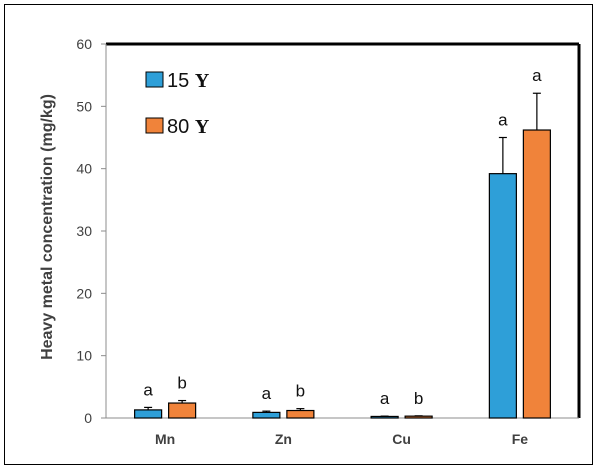 This screenshot has width=599, height=469. I want to click on x-category-label: Fe, so click(520, 439).